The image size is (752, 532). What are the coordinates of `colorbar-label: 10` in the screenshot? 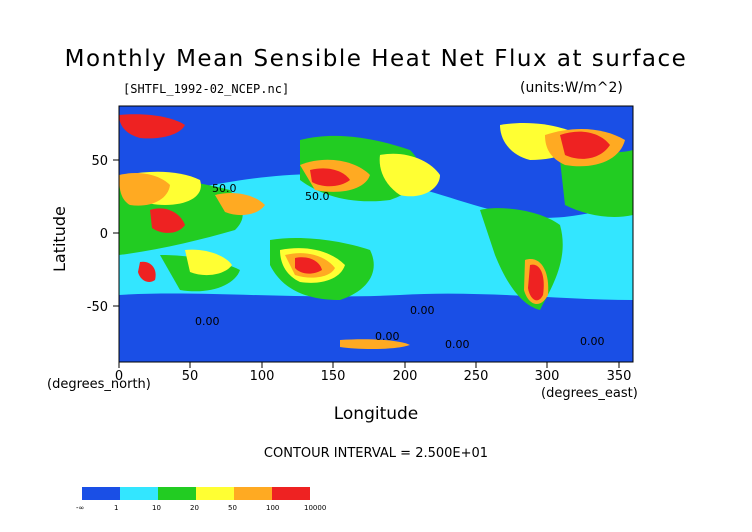 It's located at (156, 508).